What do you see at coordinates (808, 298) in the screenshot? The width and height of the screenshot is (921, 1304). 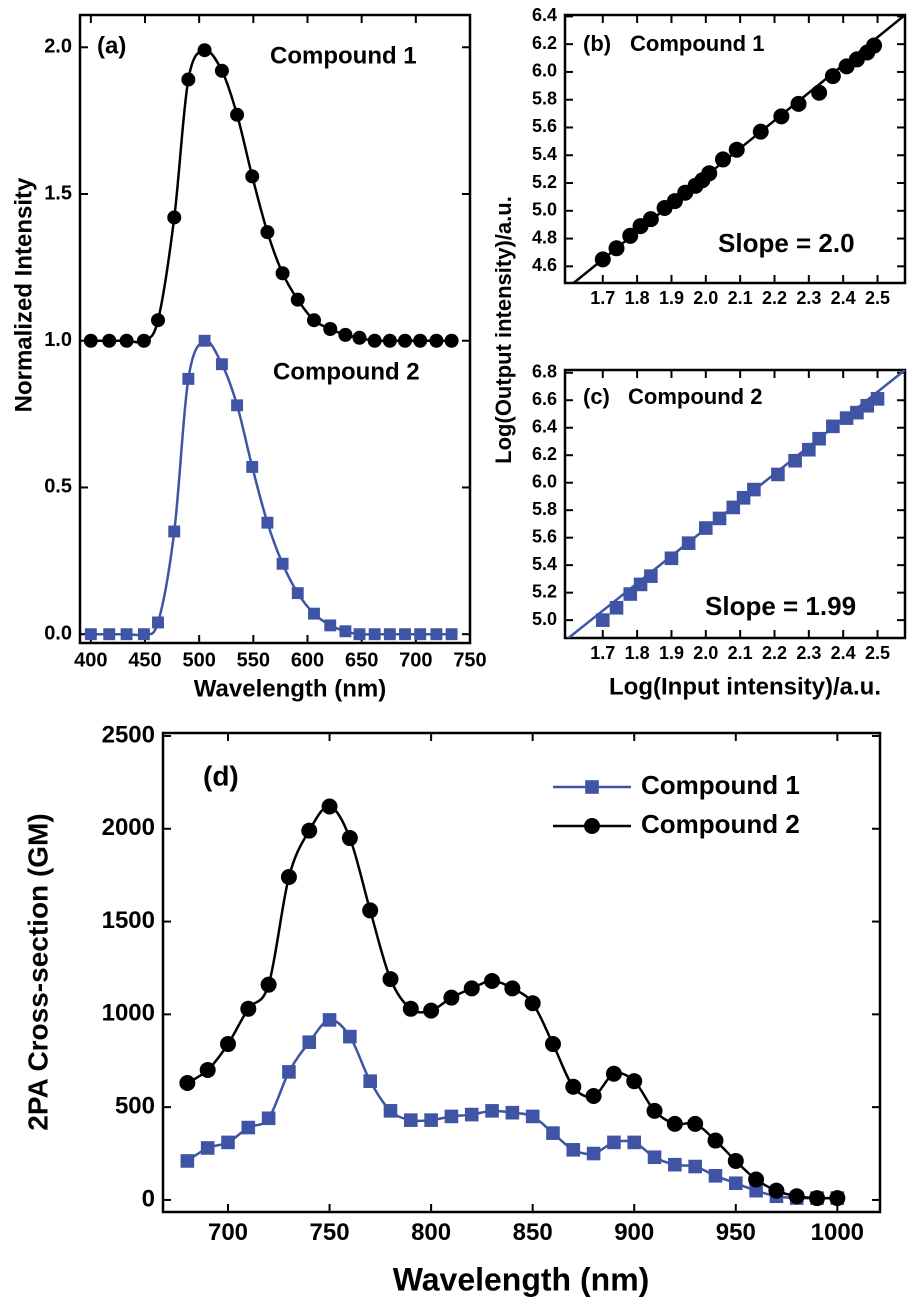 I see `x-tick-label: 2.3` at bounding box center [808, 298].